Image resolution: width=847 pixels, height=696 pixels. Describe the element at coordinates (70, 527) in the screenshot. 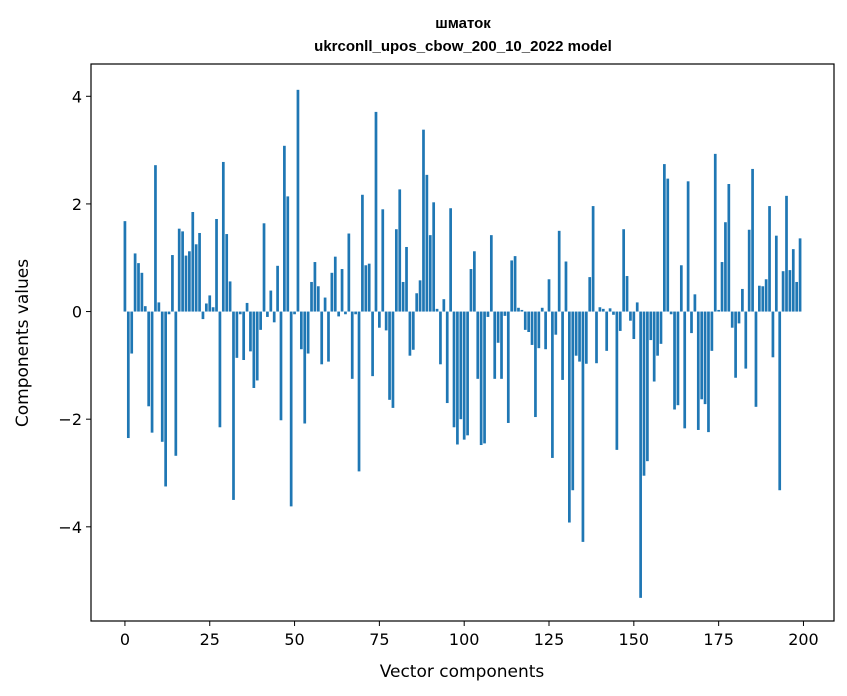

I see `y-tick-label: −4` at that location.